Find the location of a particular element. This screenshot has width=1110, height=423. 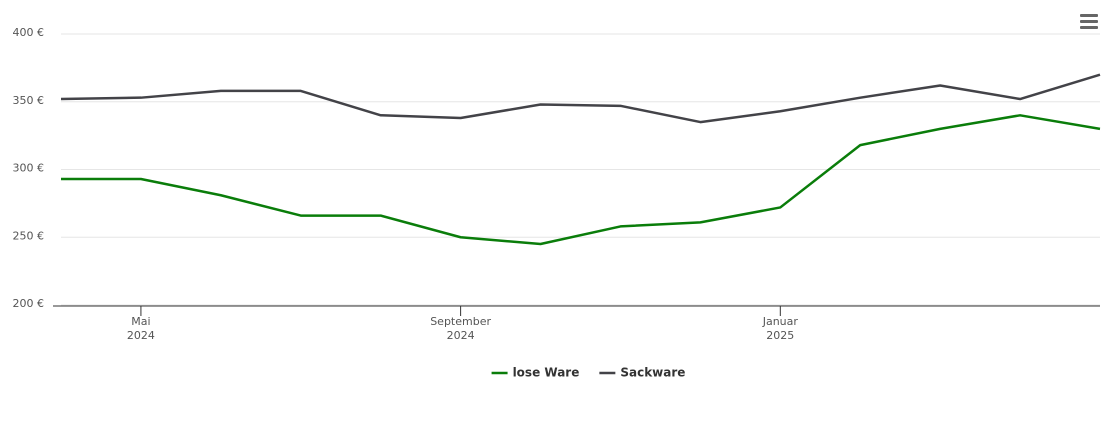

legend-label: lose Ware is located at coordinates (546, 373).